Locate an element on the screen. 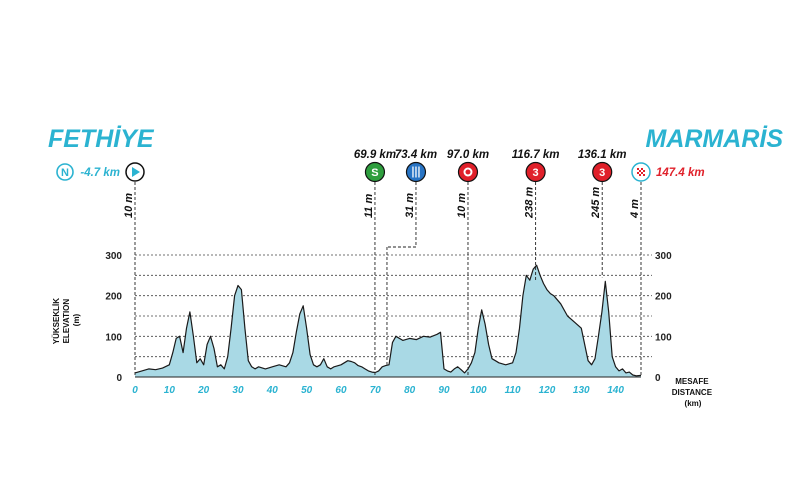 The height and width of the screenshot is (484, 800). neutral-badge-label: N is located at coordinates (65, 173).